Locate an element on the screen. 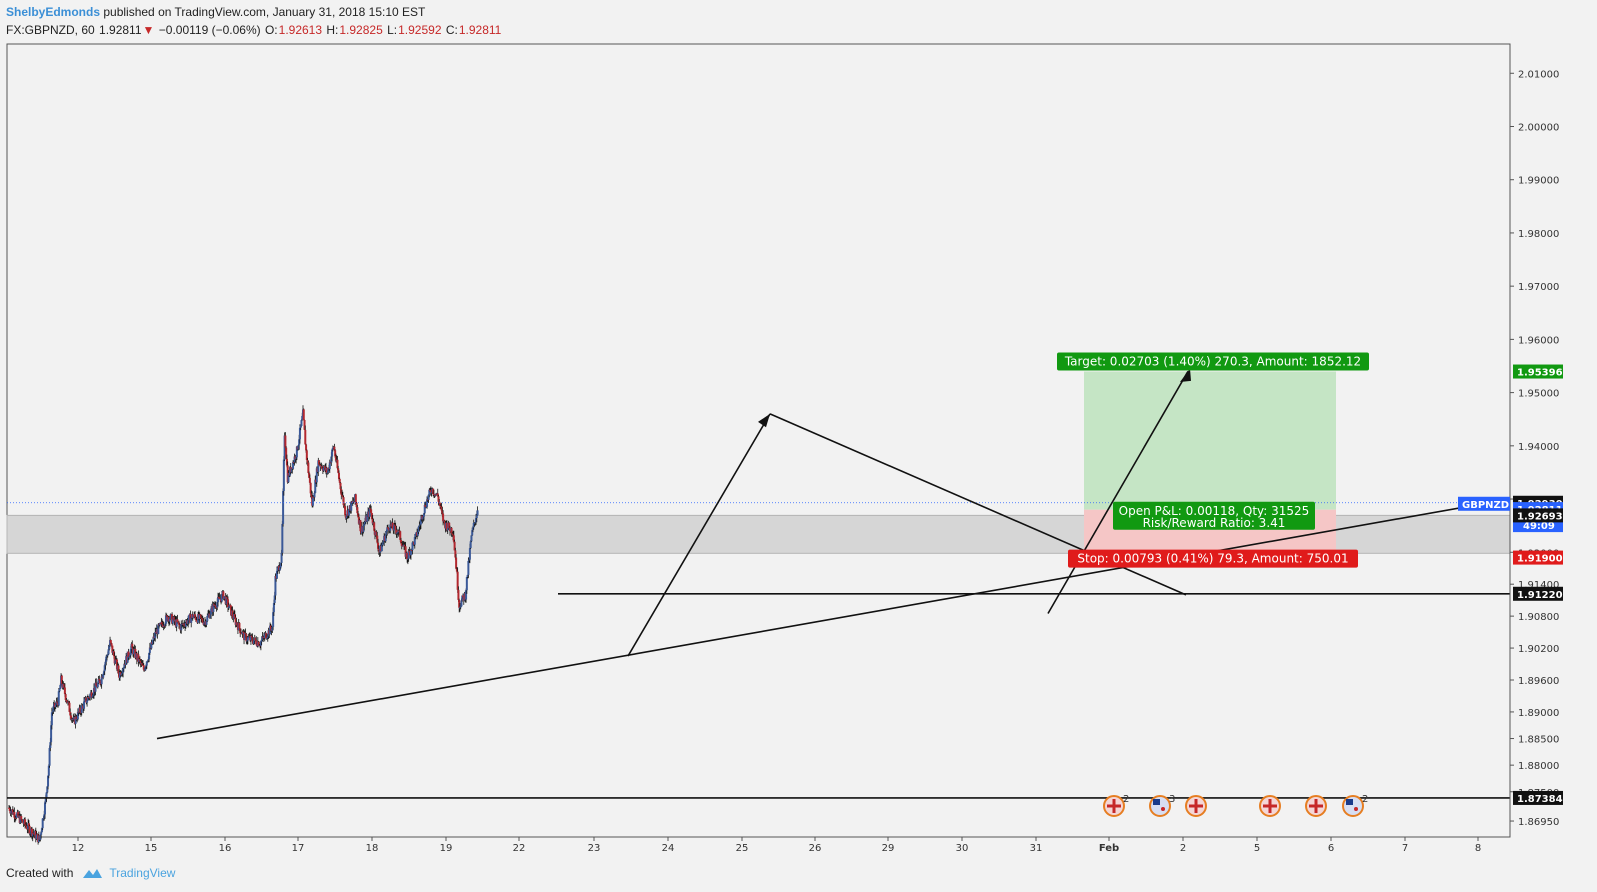  event-count: 2 is located at coordinates (1365, 799).